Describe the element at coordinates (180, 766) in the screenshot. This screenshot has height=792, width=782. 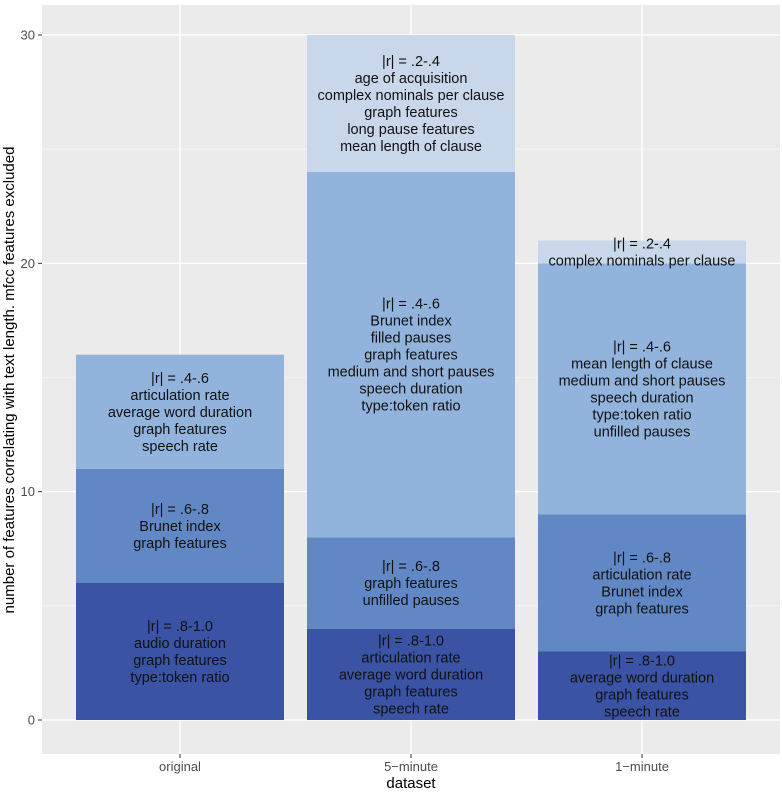
I see `x-tick-label: original` at that location.